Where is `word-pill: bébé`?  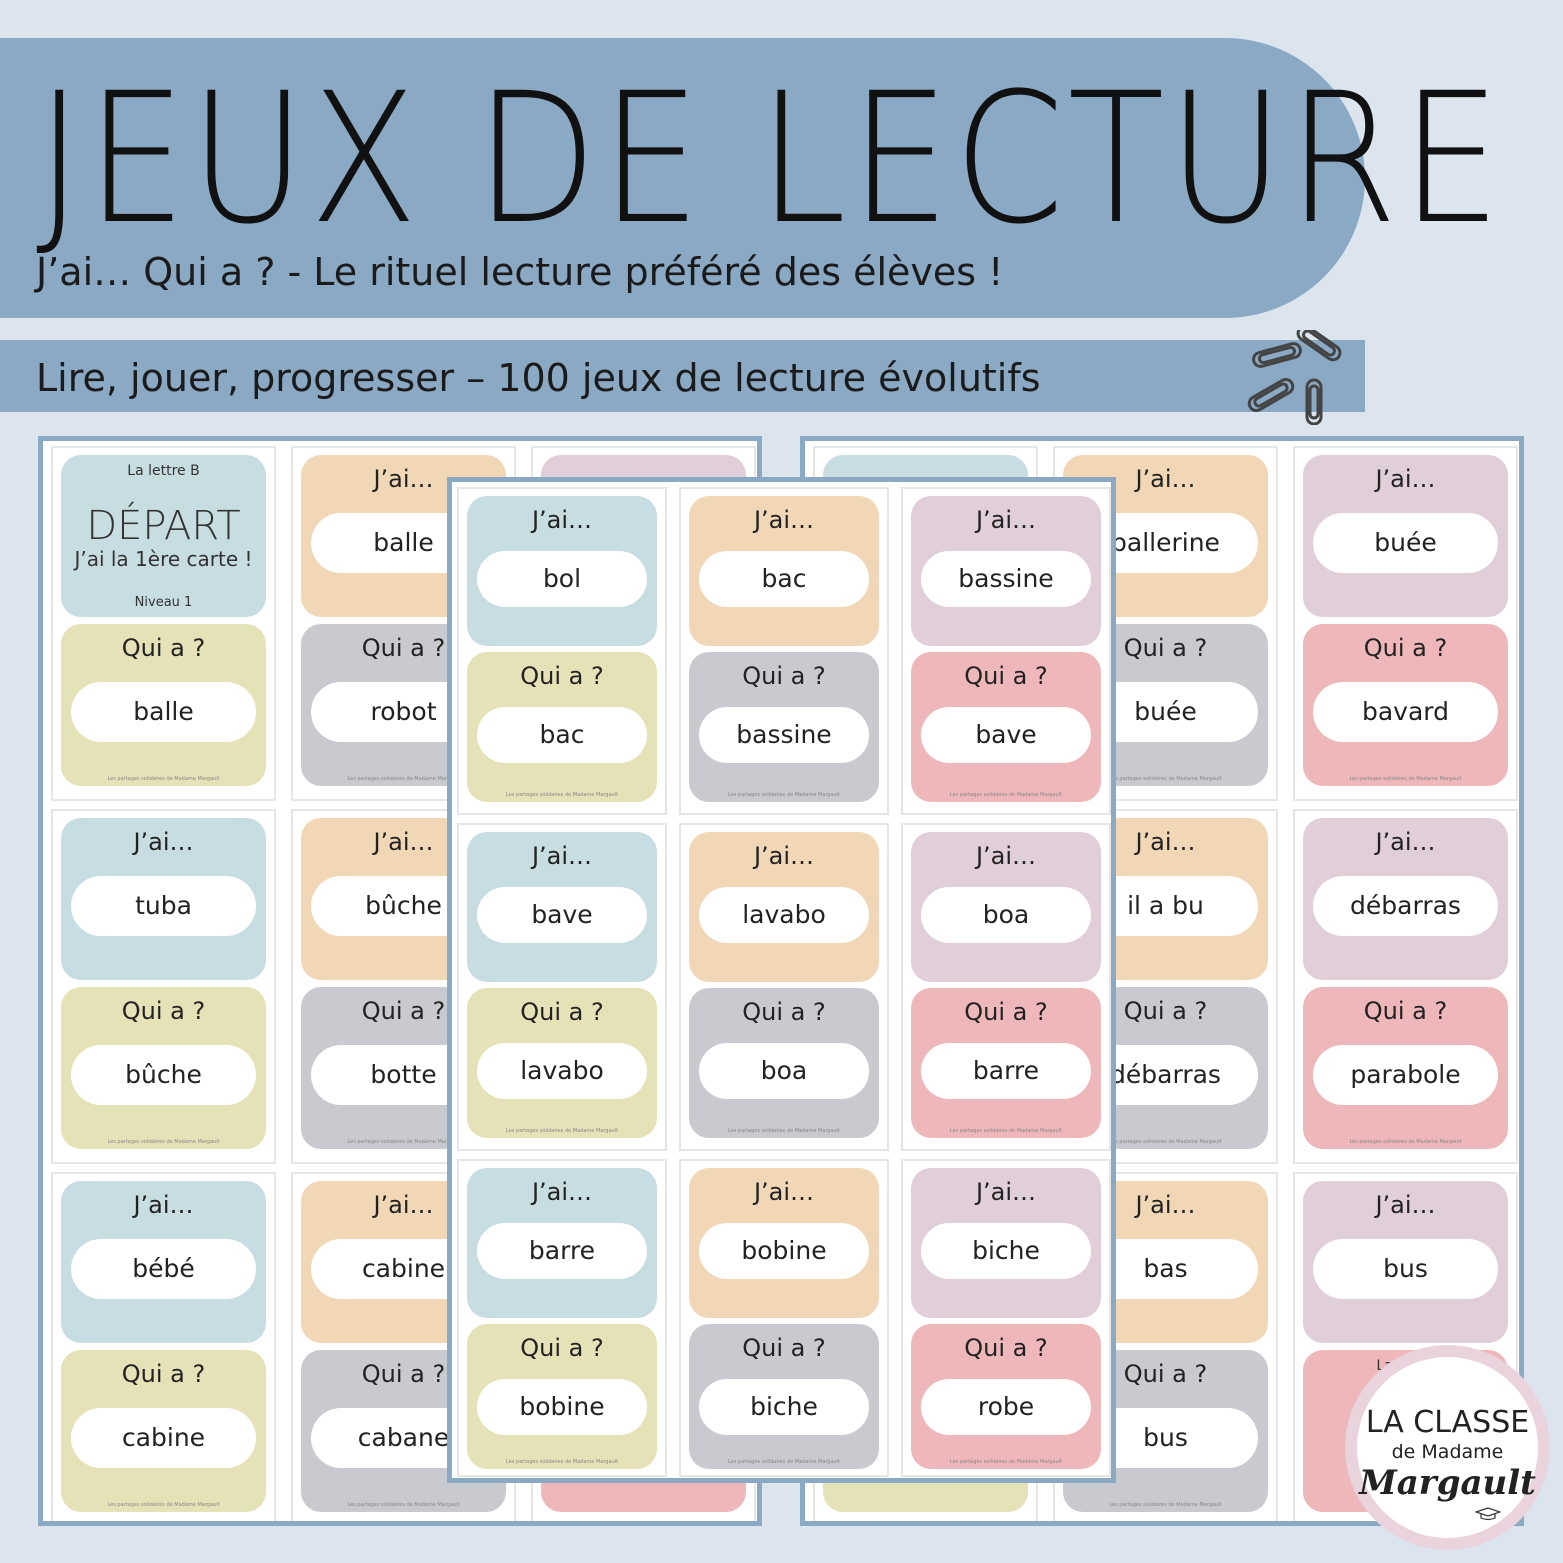
word-pill: bébé is located at coordinates (163, 1269).